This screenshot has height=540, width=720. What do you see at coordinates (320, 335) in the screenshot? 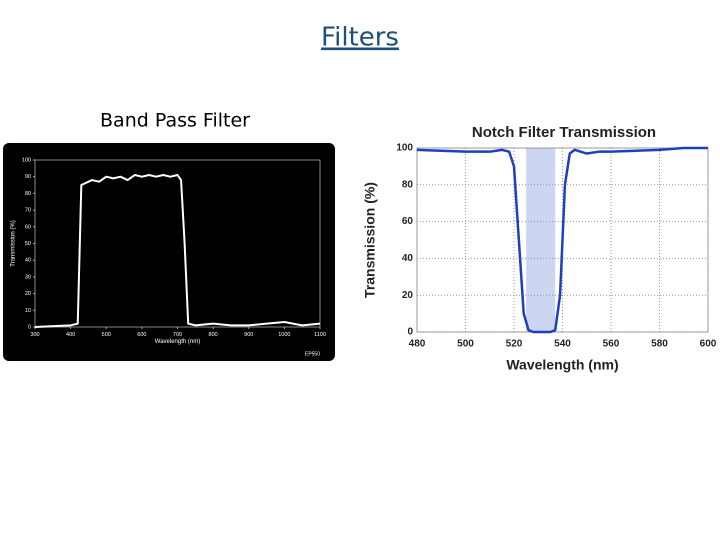
I see `x-tick-label: 1100` at bounding box center [320, 335].